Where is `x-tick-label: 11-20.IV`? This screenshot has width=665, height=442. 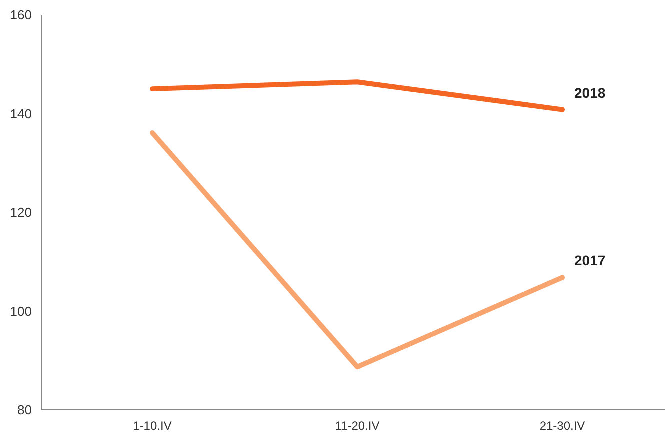 x-tick-label: 11-20.IV is located at coordinates (357, 426).